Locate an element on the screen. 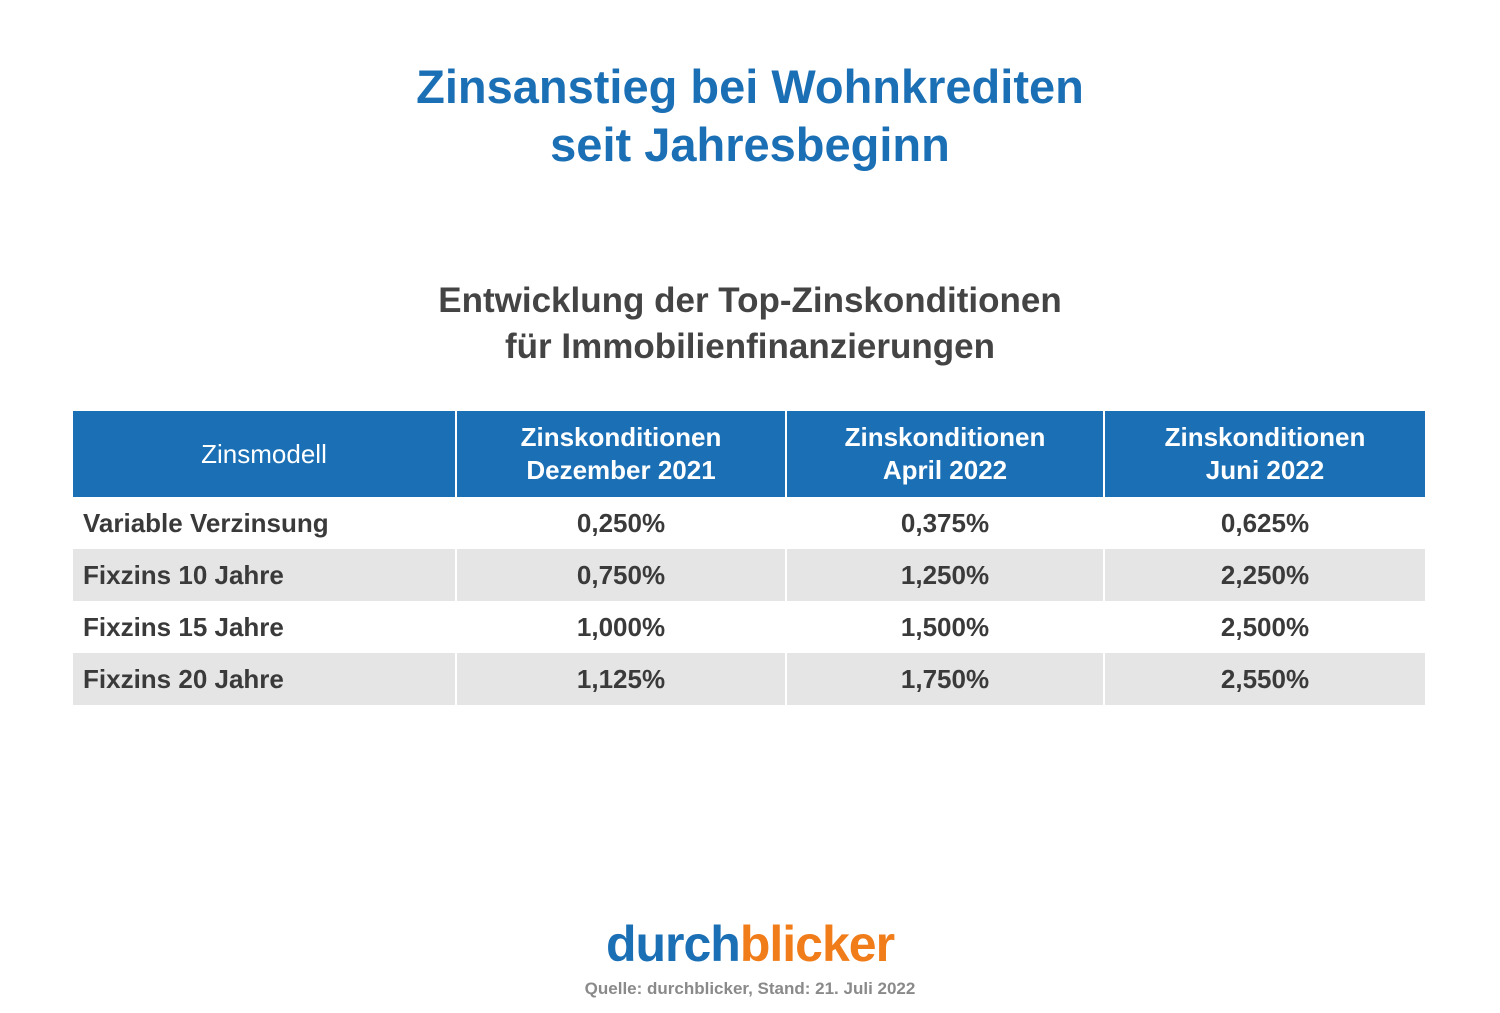  table-row: Fixzins 10 Jahre 0,750% 1,250% 2,250% is located at coordinates (749, 575).